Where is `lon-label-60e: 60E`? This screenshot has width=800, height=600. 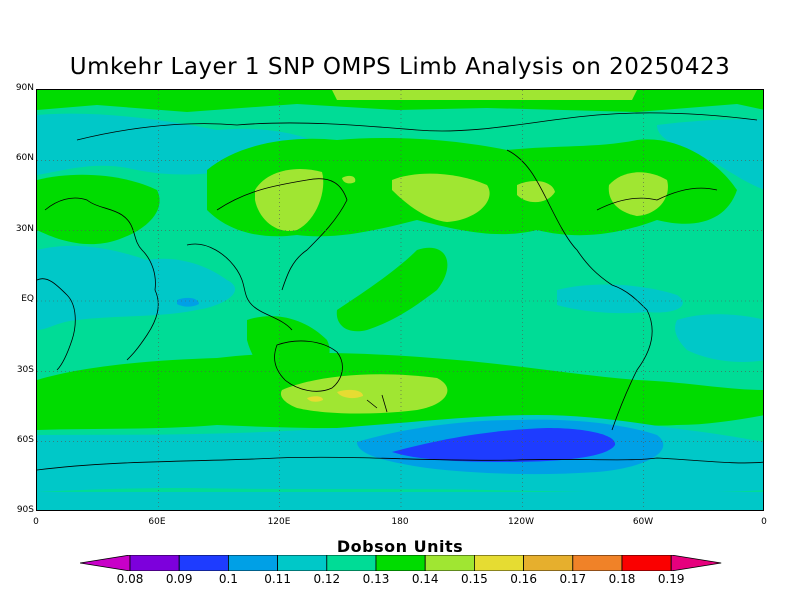
lon-label-60e: 60E is located at coordinates (157, 522).